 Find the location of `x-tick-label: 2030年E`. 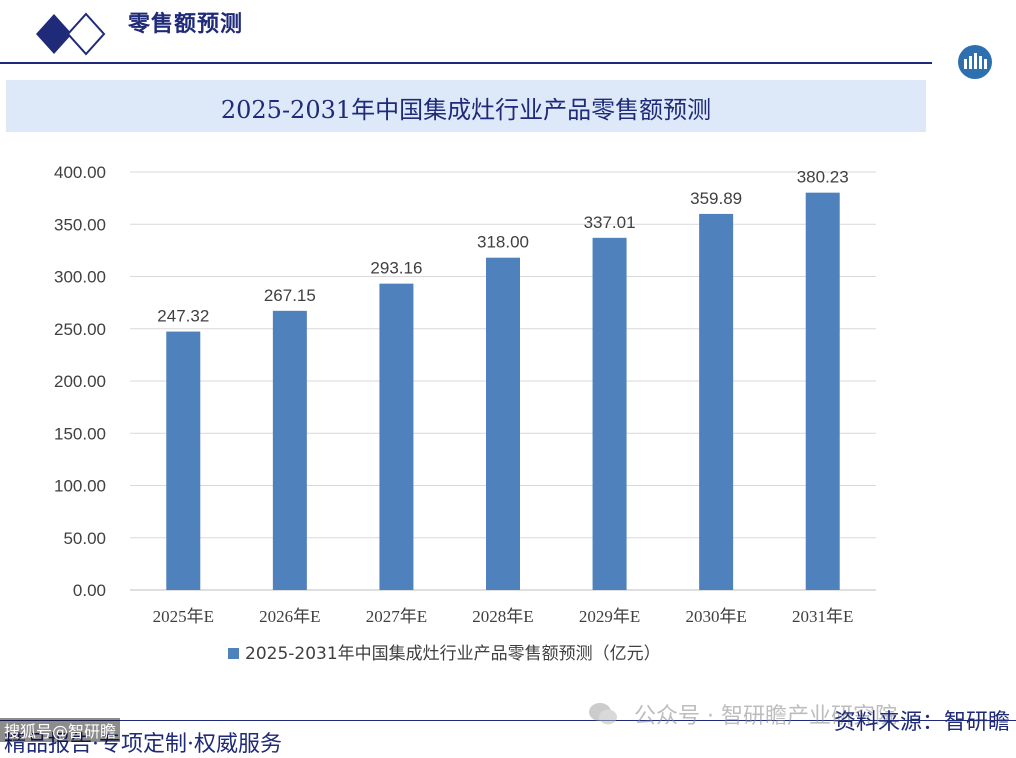

x-tick-label: 2030年E is located at coordinates (715, 616).